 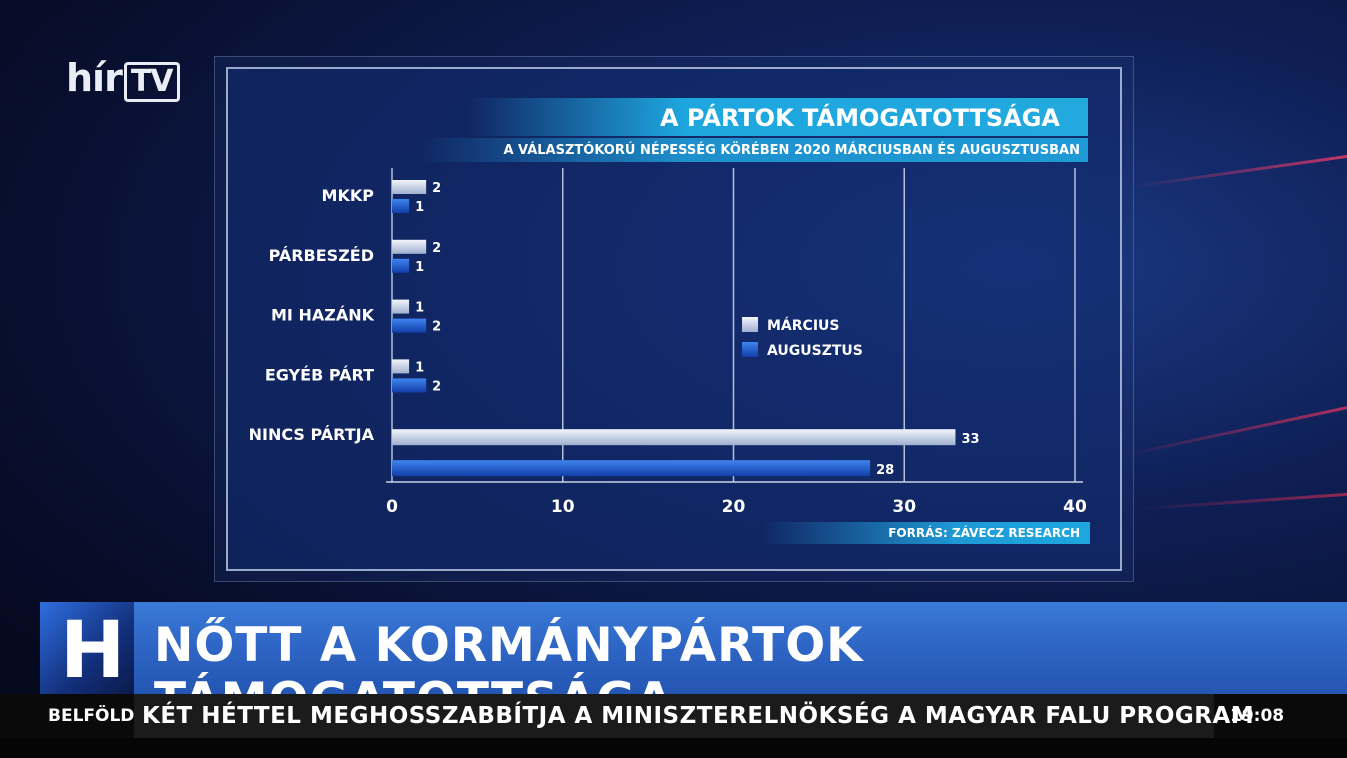 I want to click on chart-source: FORRÁS: ZÁVECZ RESEARCH, so click(x=984, y=533).